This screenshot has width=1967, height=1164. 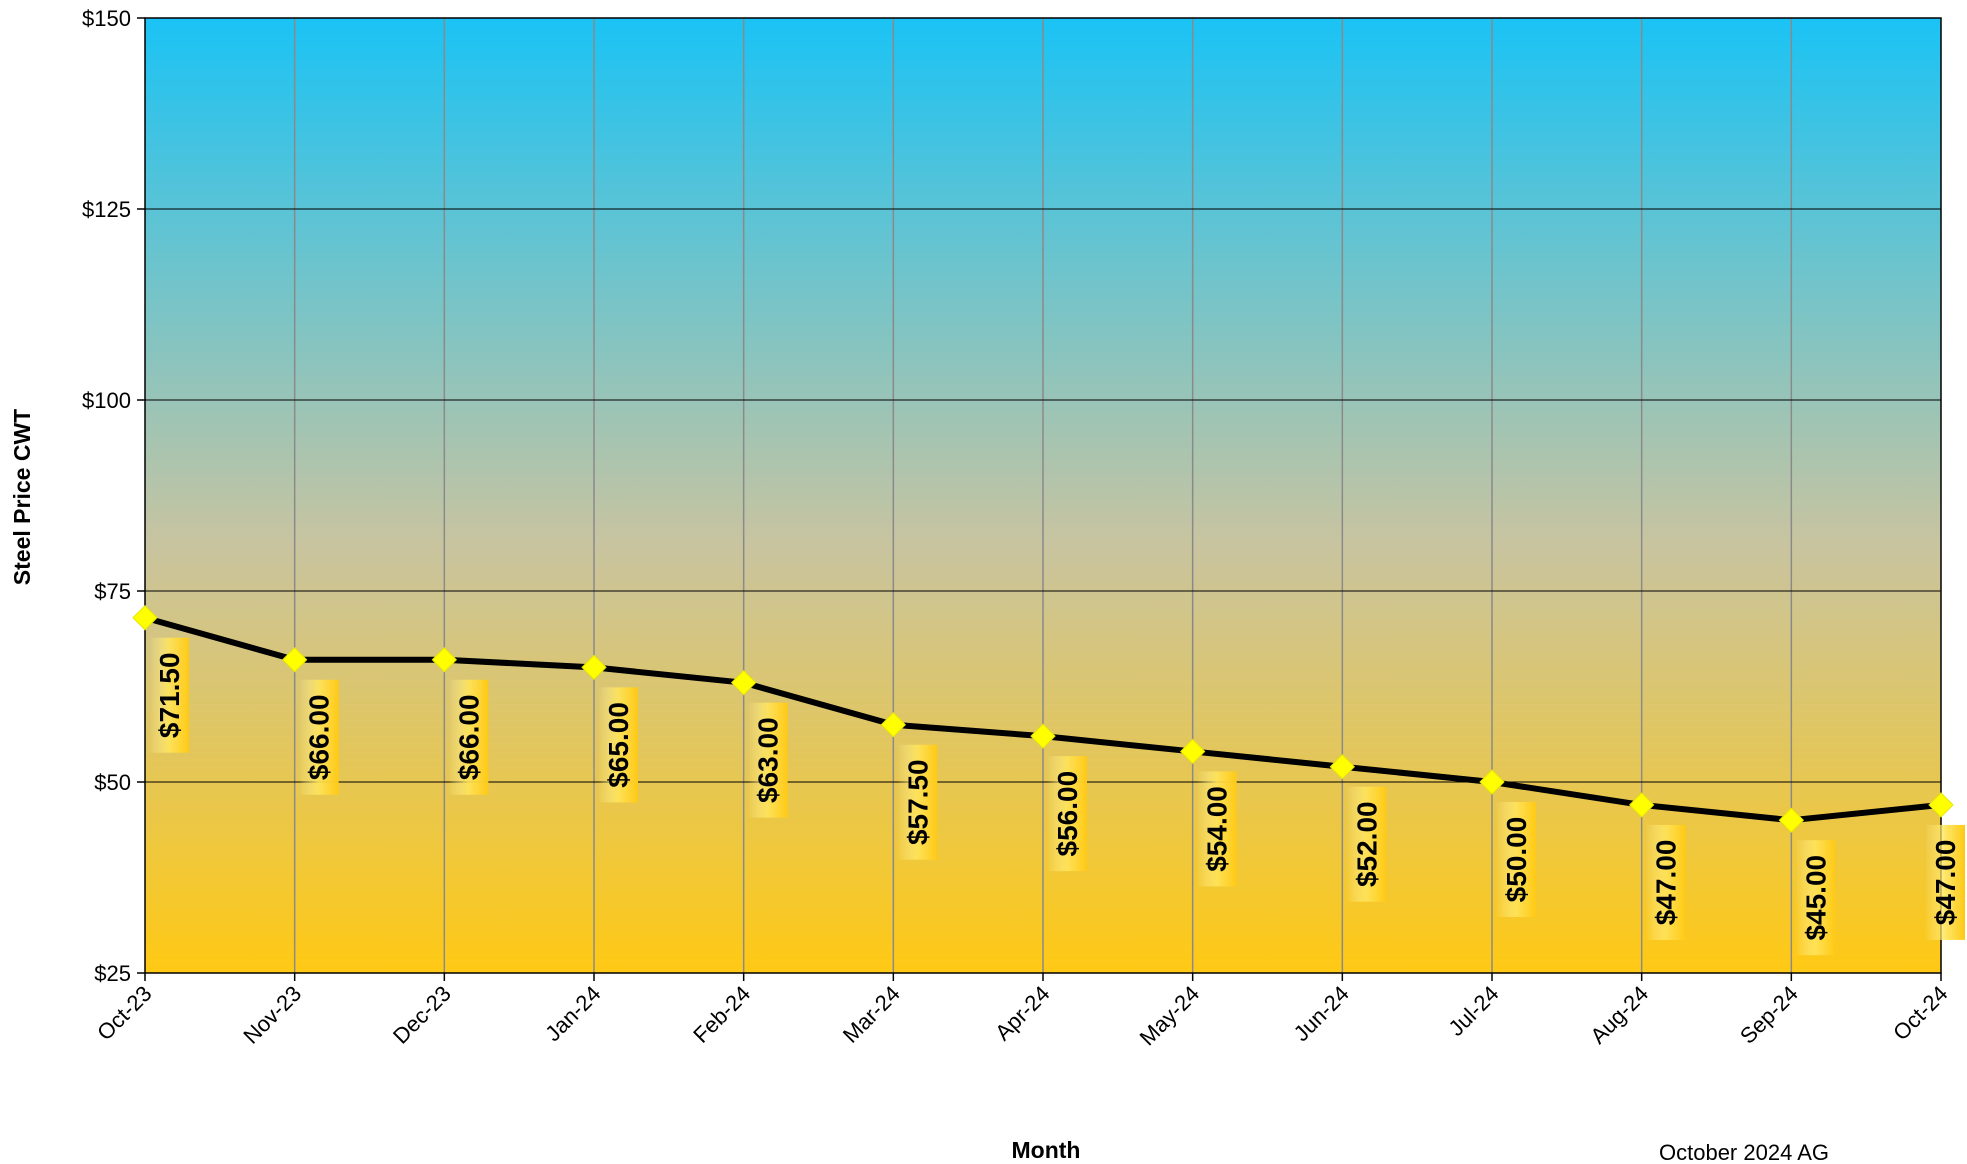 I want to click on y-axis-title: Steel Price CWT, so click(x=22, y=497).